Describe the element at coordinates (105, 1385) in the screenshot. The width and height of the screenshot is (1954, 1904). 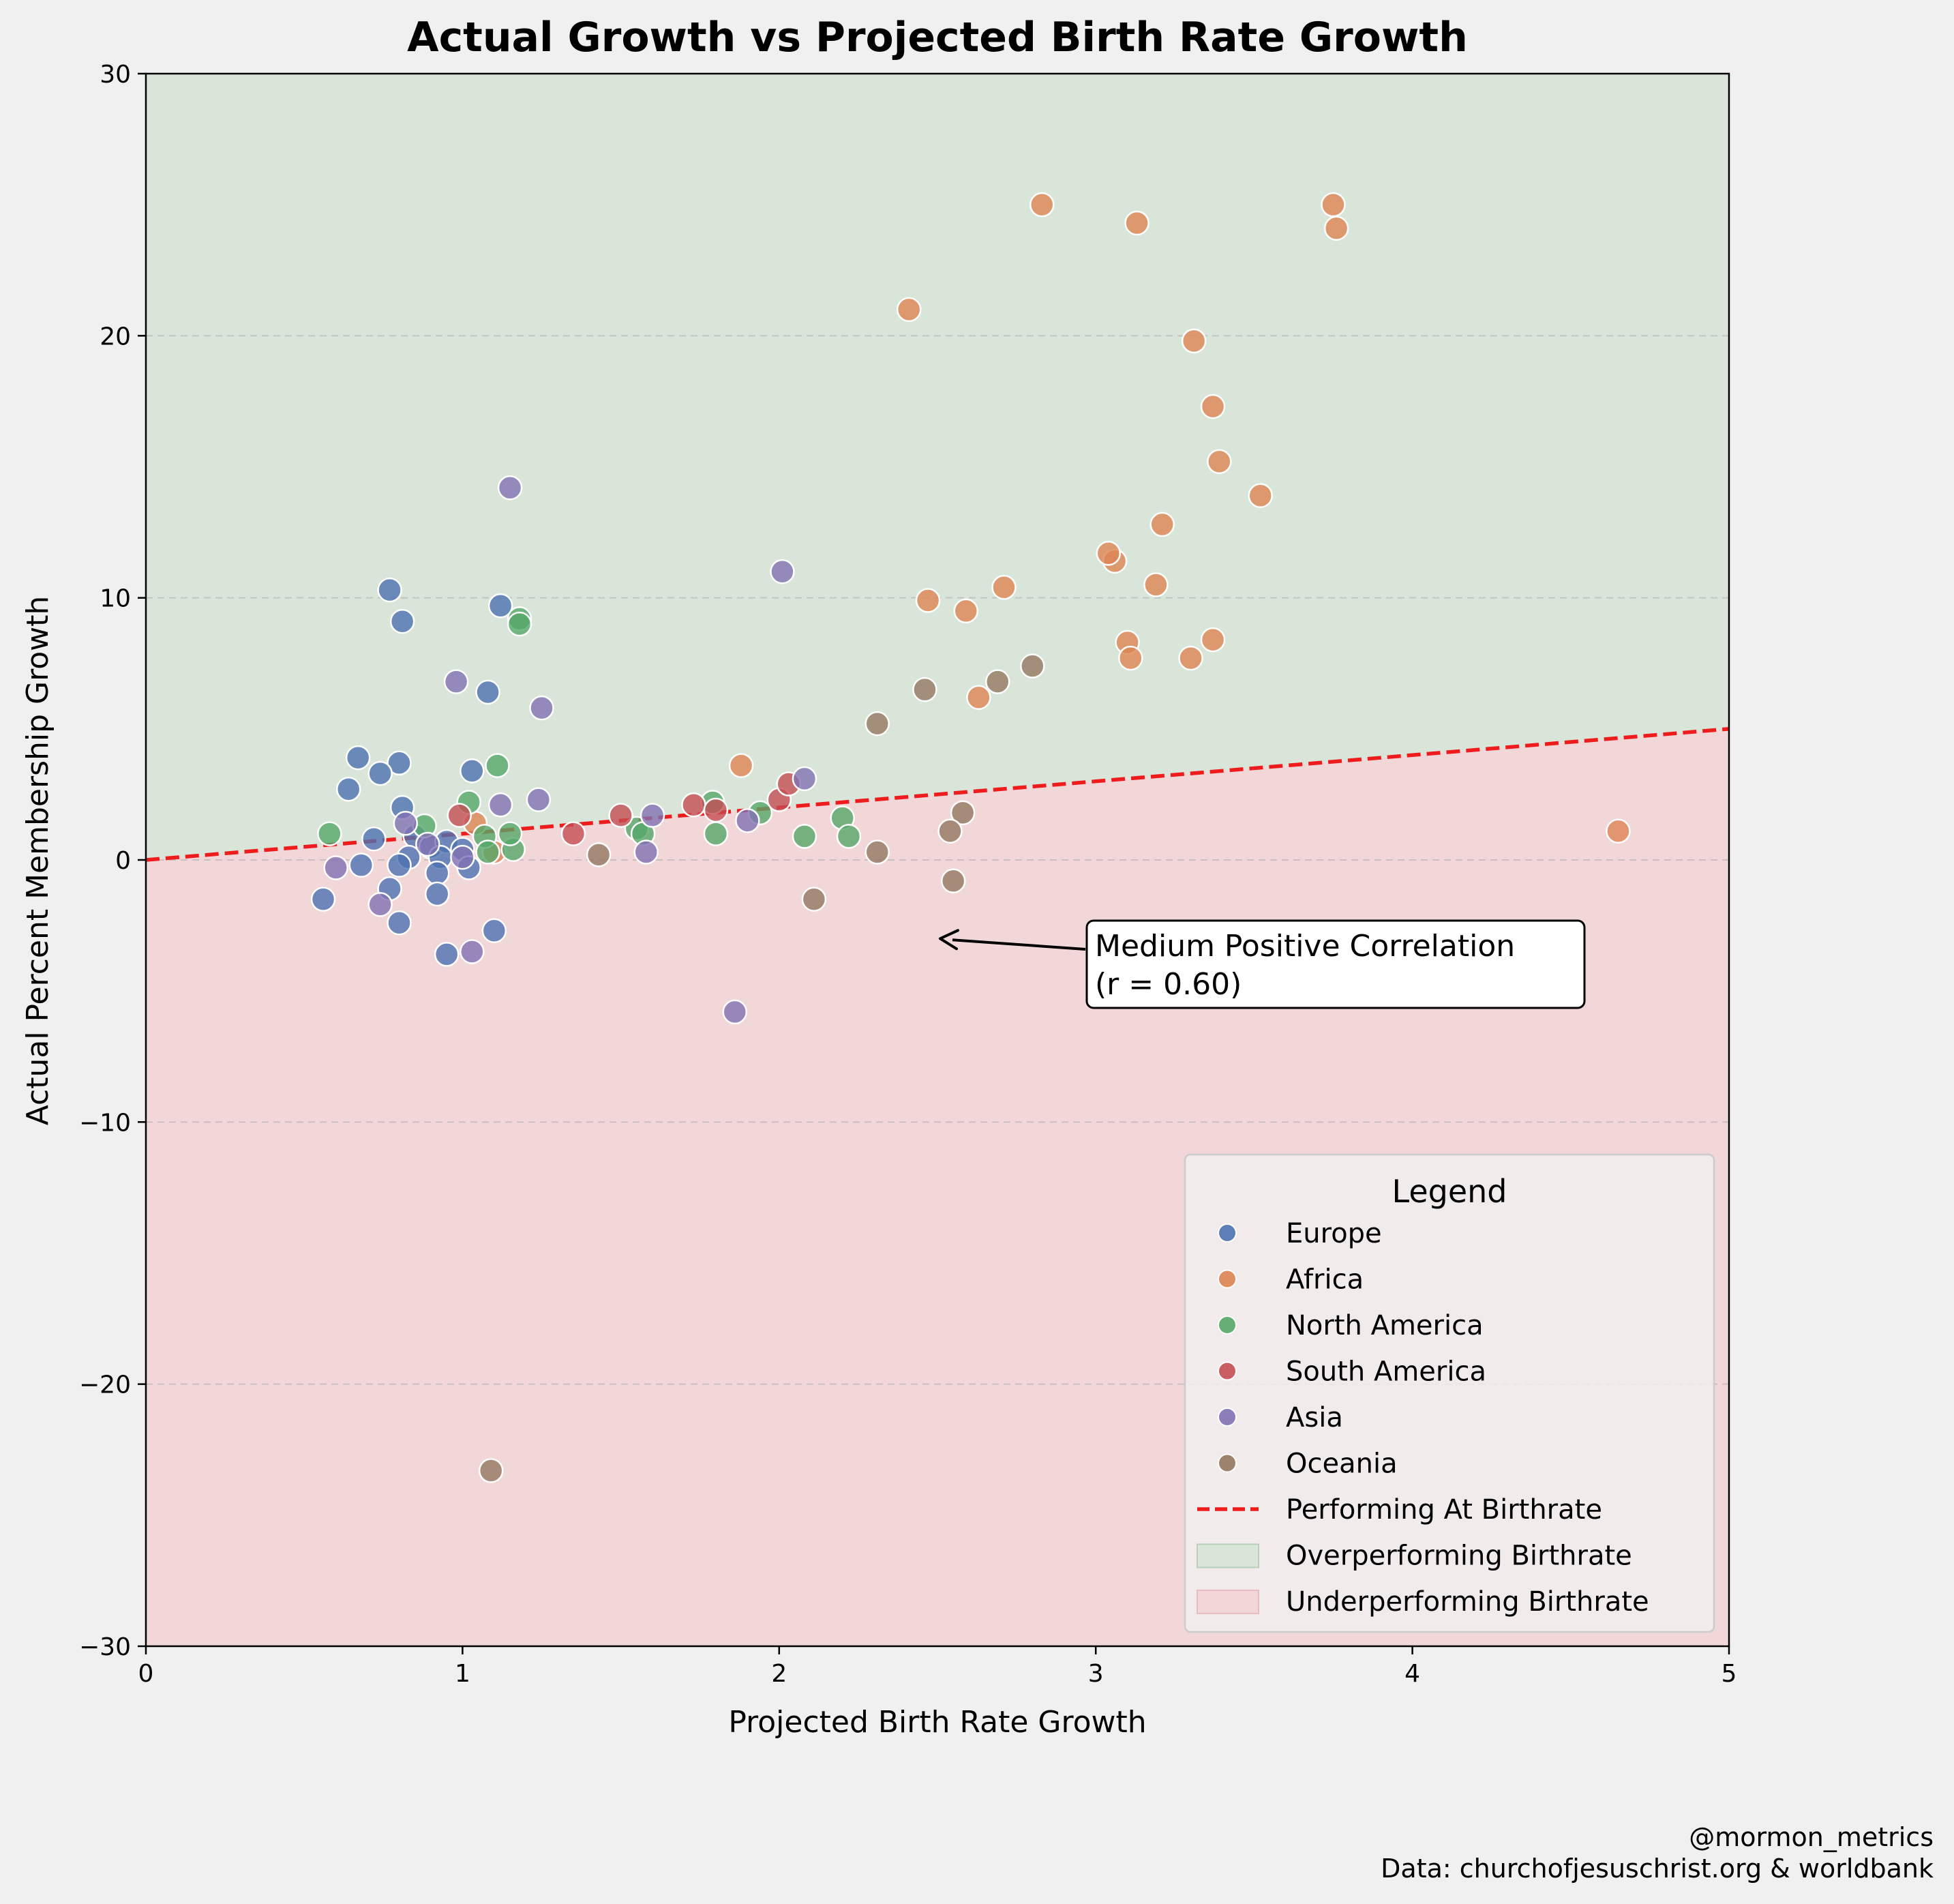
I see `y-tick-label: −20` at that location.